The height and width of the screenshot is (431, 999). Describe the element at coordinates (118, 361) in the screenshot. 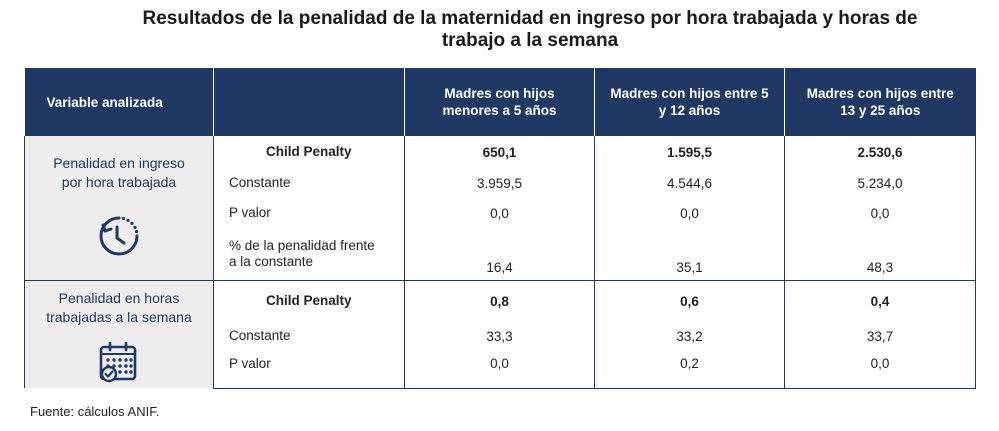

I see `calendar-icon` at that location.